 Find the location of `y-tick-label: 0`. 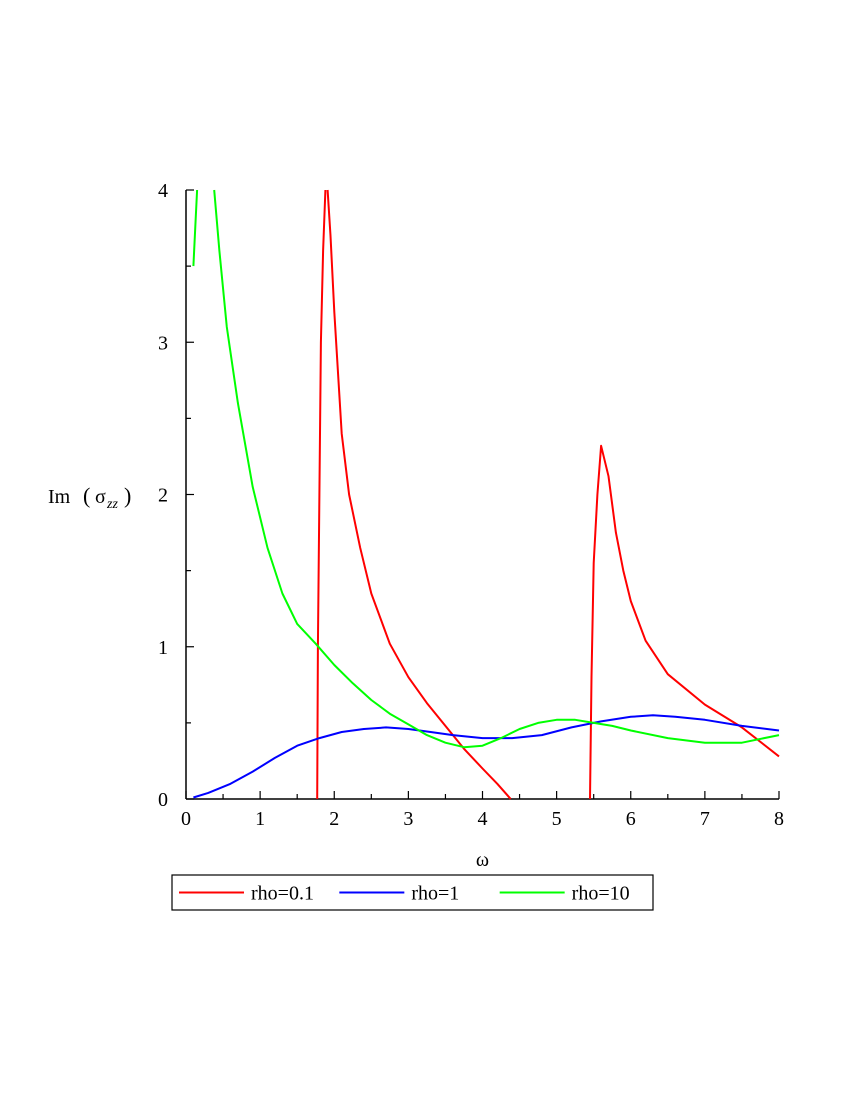

y-tick-label: 0 is located at coordinates (163, 800).